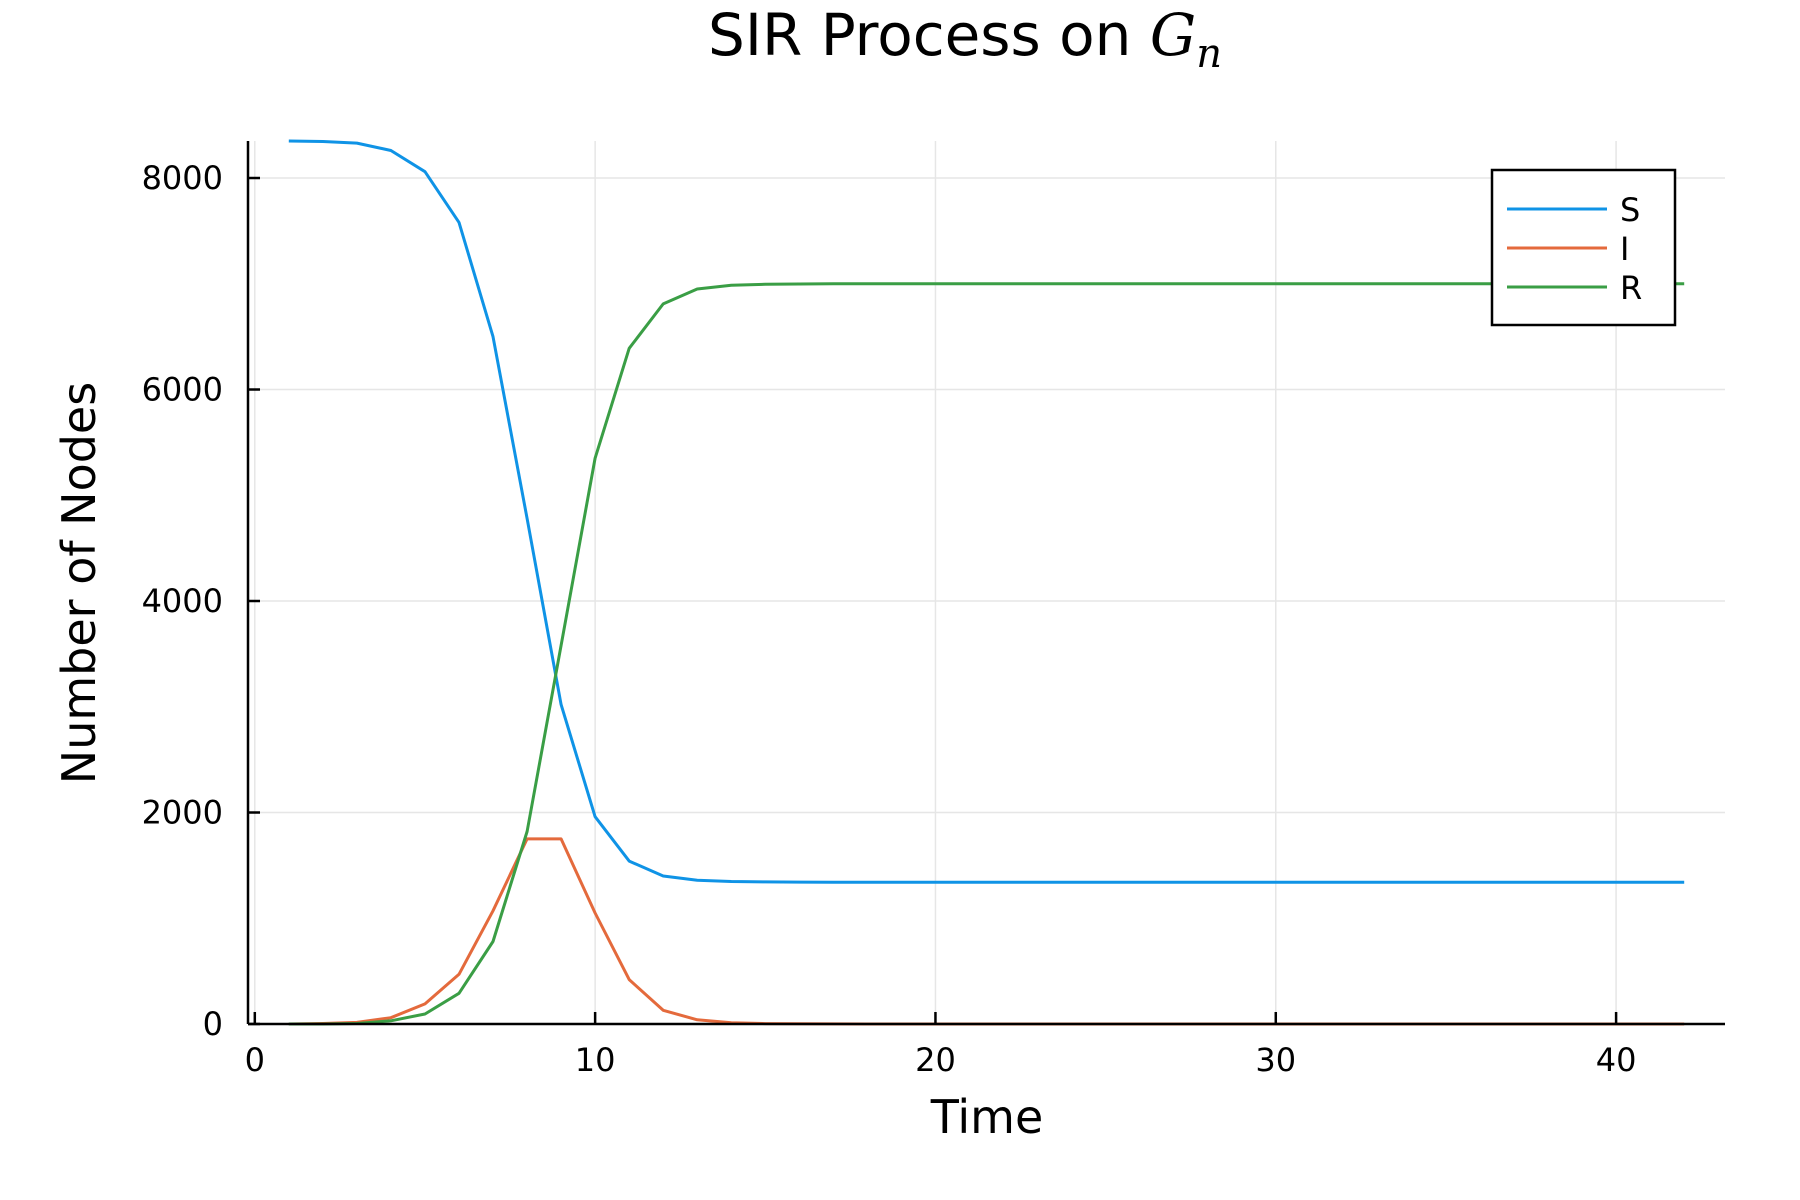 The height and width of the screenshot is (1200, 1800). I want to click on chart-title: SIR Process on Gn, so click(965, 39).